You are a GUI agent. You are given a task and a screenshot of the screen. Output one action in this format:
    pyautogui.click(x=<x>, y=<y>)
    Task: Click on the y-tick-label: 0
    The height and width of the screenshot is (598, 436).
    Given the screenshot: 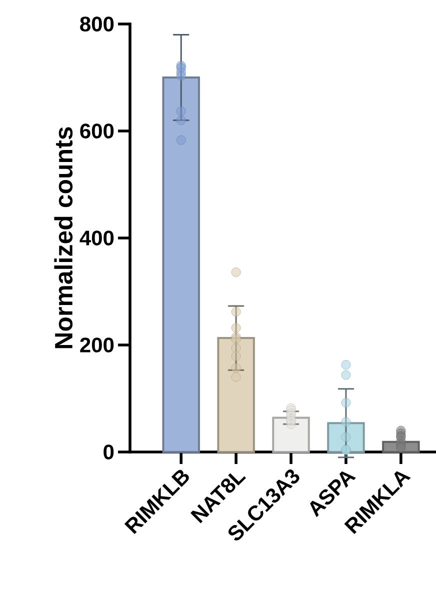 What is the action you would take?
    pyautogui.click(x=108, y=452)
    